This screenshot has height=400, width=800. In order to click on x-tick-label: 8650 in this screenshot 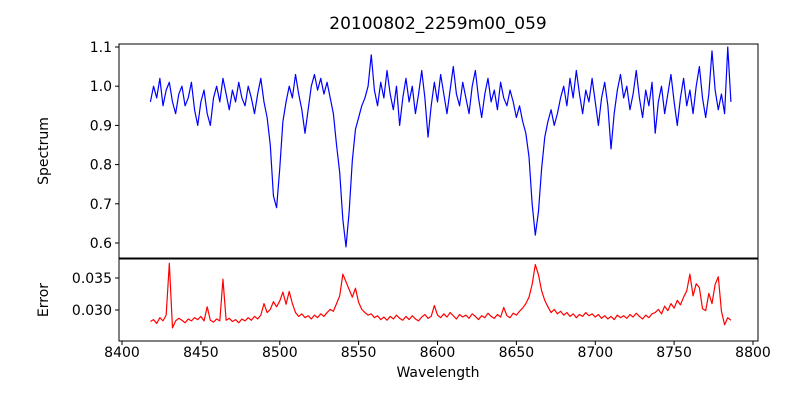, I will do `click(517, 353)`.